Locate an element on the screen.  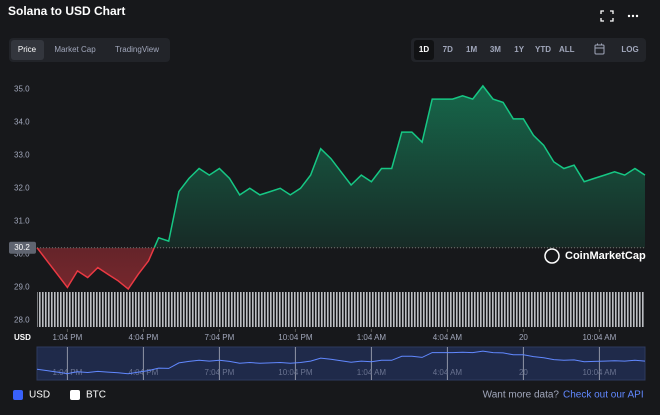
title: Solana to USD Chart is located at coordinates (66, 11).